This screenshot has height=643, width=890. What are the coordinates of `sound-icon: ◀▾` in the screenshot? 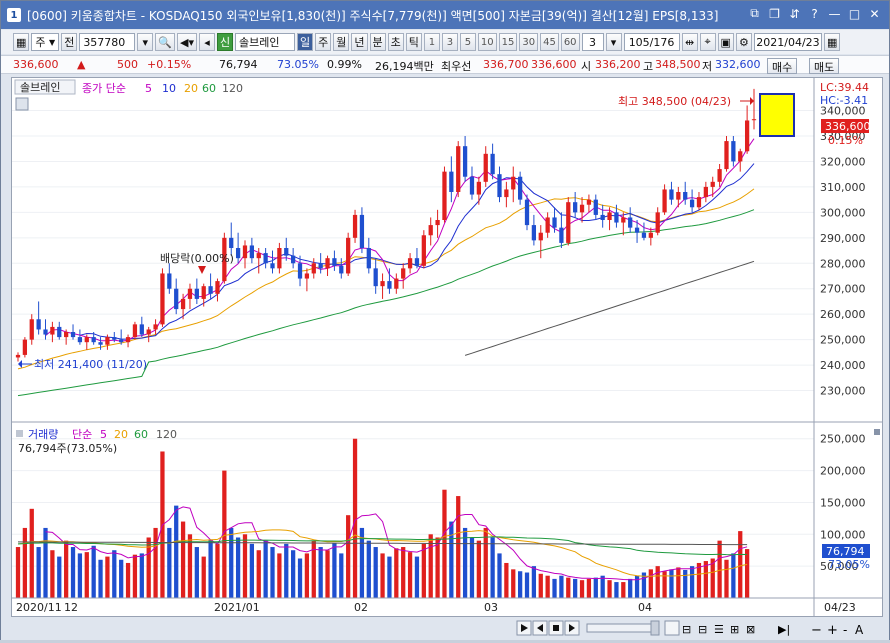 It's located at (187, 42).